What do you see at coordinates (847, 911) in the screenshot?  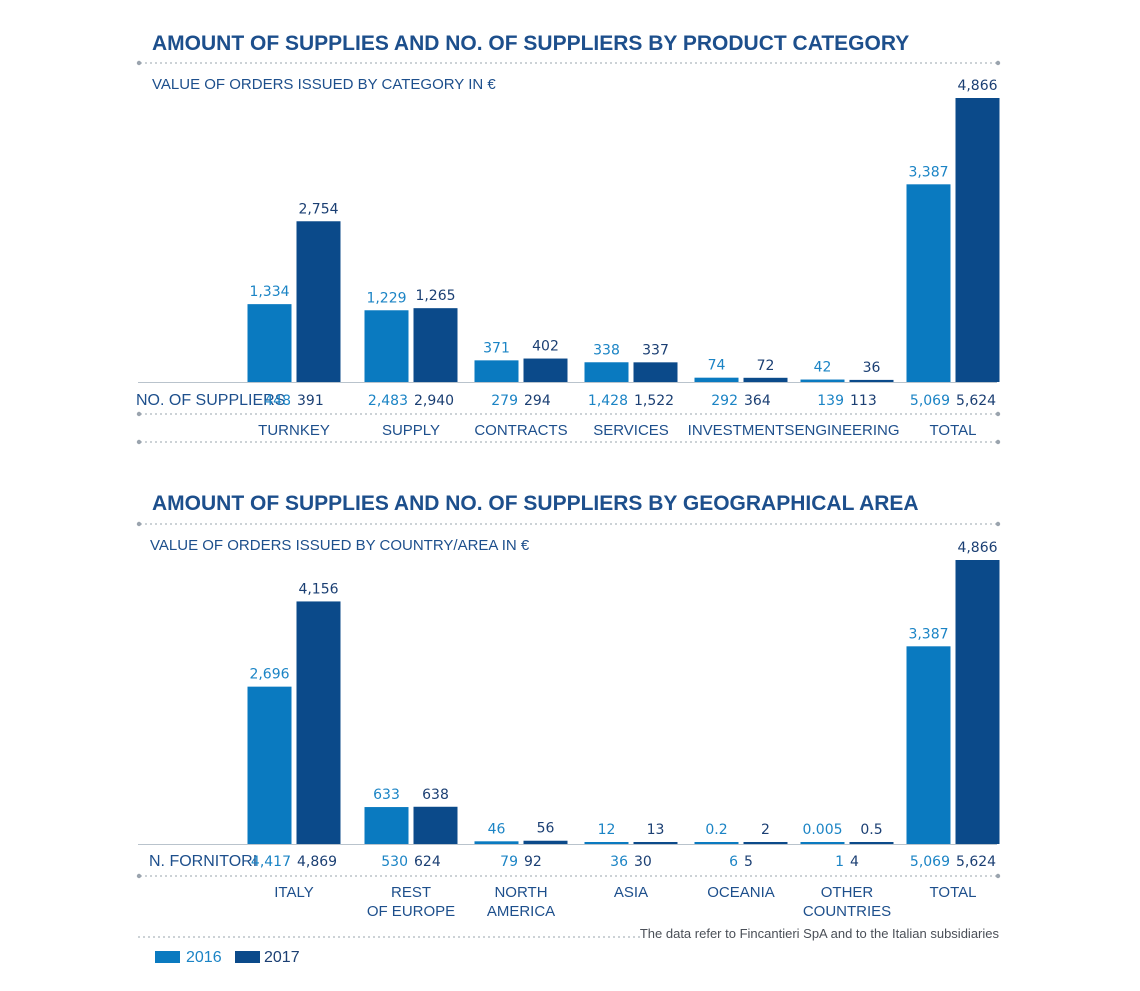 I see `category-label-6-line-2: COUNTRIES` at bounding box center [847, 911].